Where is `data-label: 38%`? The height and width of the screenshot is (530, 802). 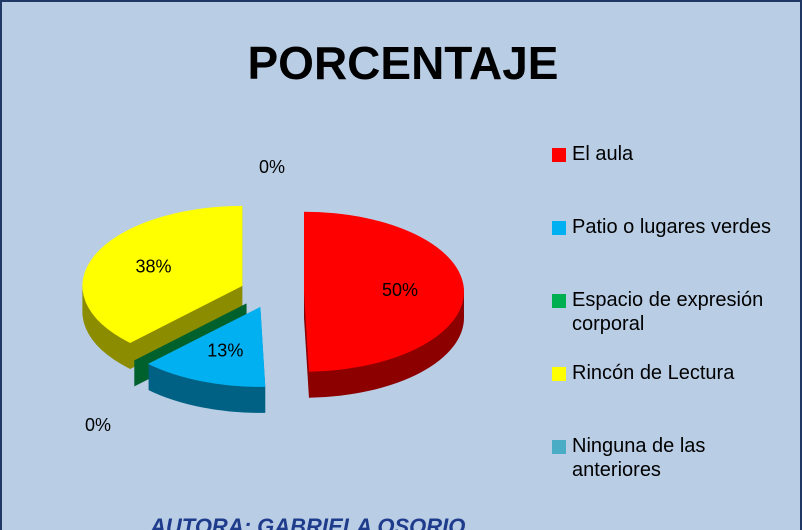
data-label: 38% is located at coordinates (154, 266).